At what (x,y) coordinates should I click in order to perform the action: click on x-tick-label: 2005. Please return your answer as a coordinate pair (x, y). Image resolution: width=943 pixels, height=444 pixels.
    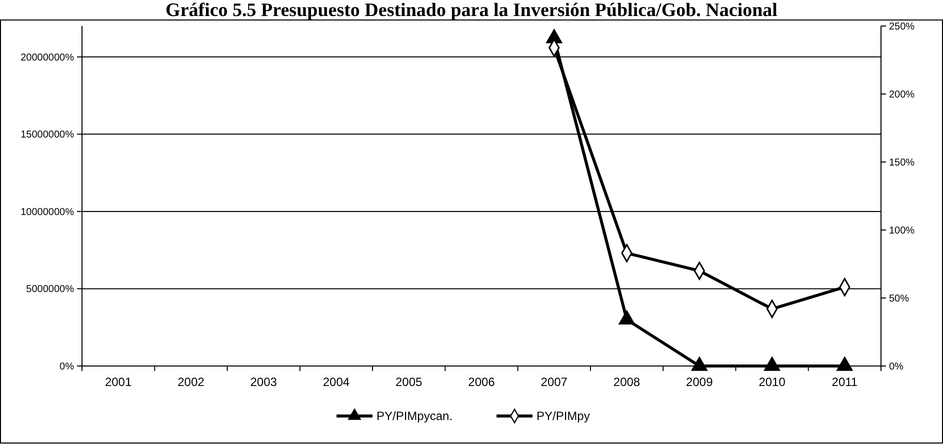
    Looking at the image, I should click on (409, 382).